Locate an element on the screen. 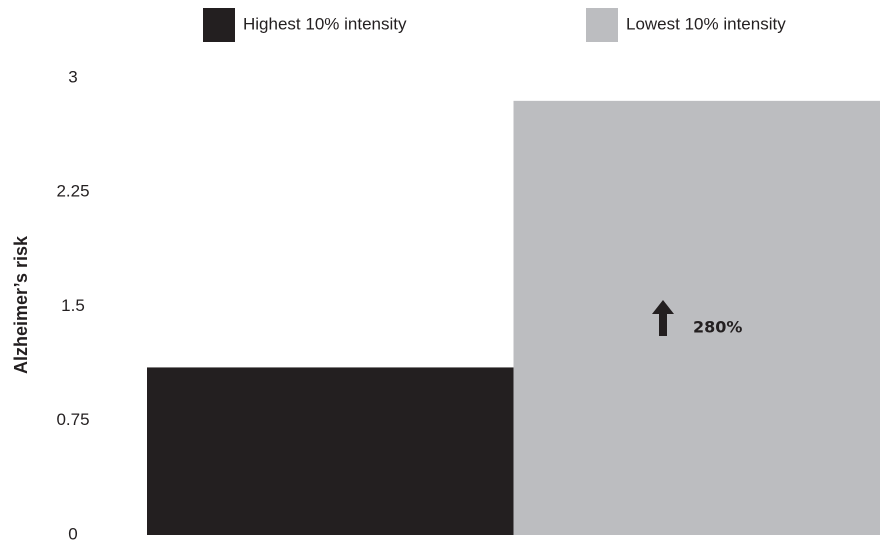  bar is located at coordinates (330, 451).